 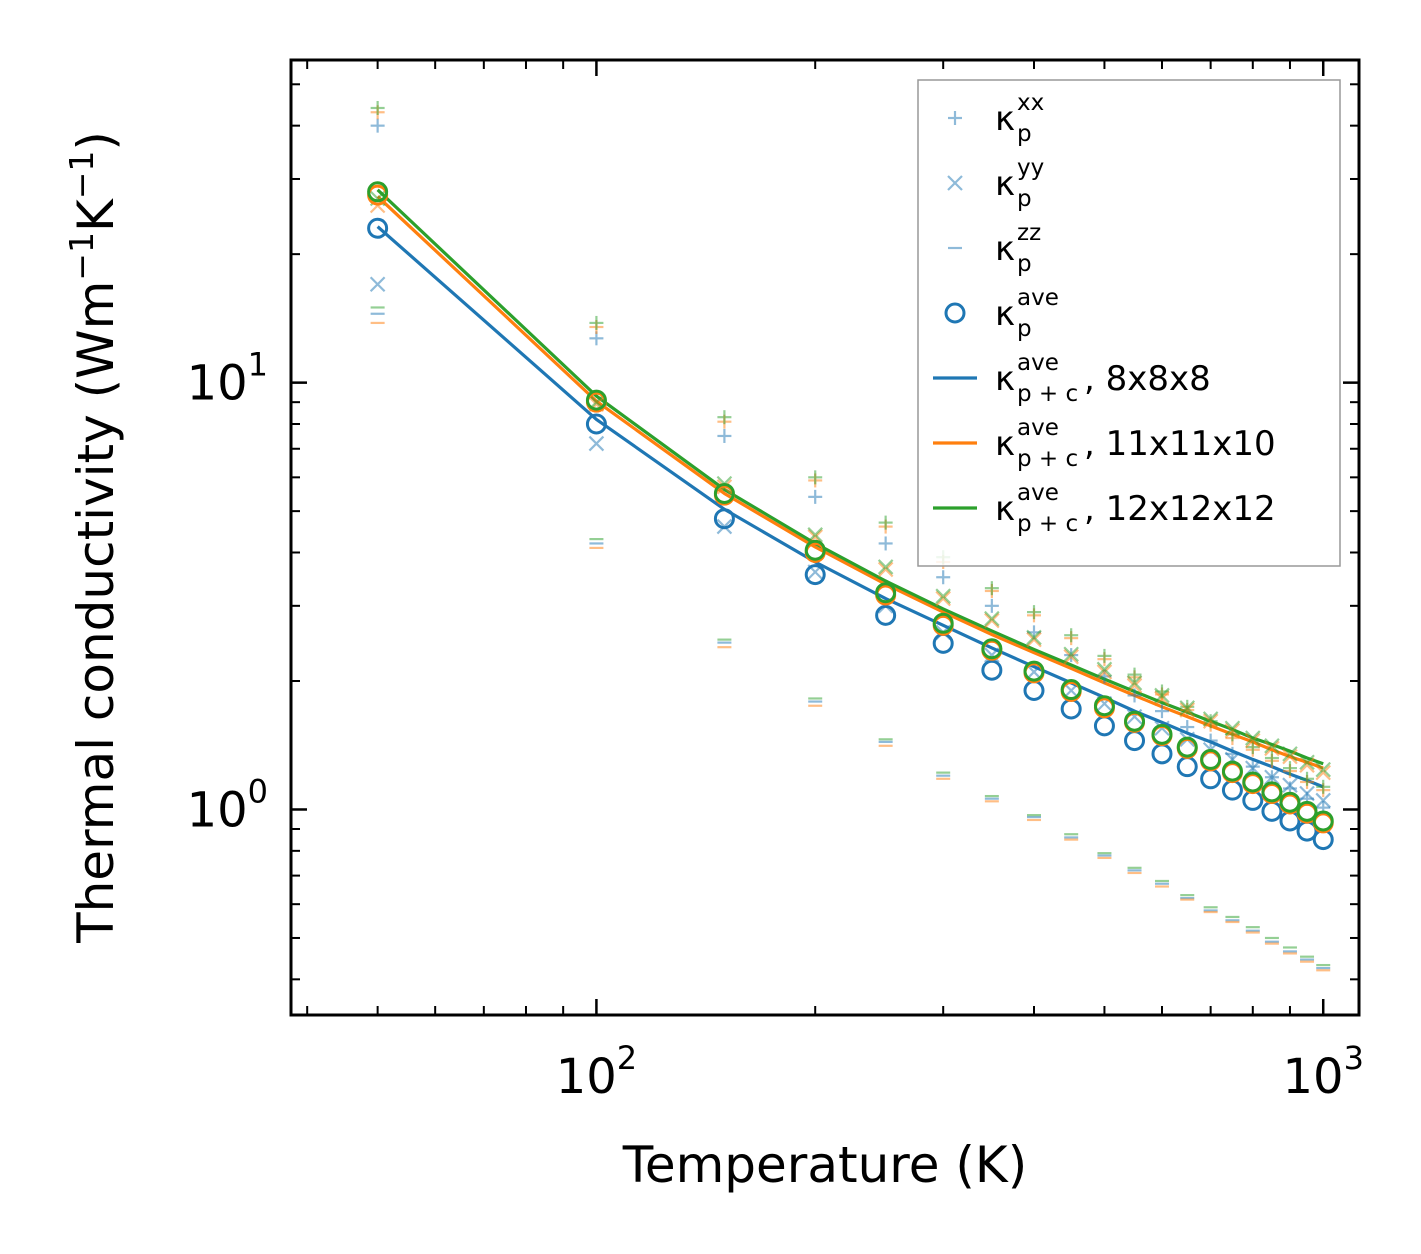 I want to click on series-pyy-11x11x10-point-19-d2, so click(x=1323, y=772).